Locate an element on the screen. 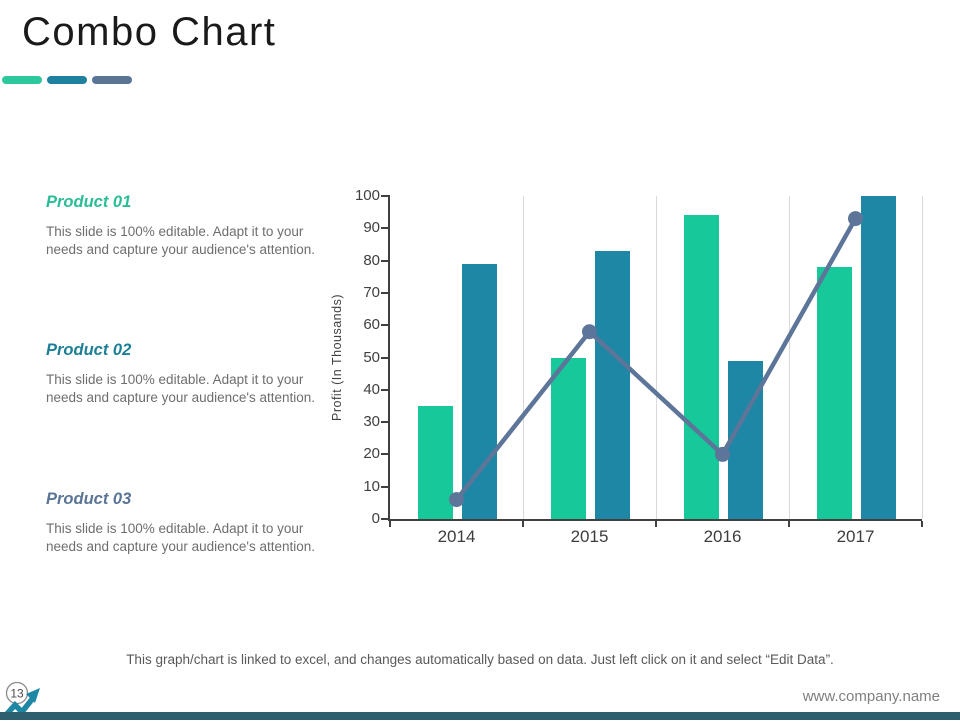 This screenshot has width=960, height=725. bar-product-01-2014 is located at coordinates (435, 462).